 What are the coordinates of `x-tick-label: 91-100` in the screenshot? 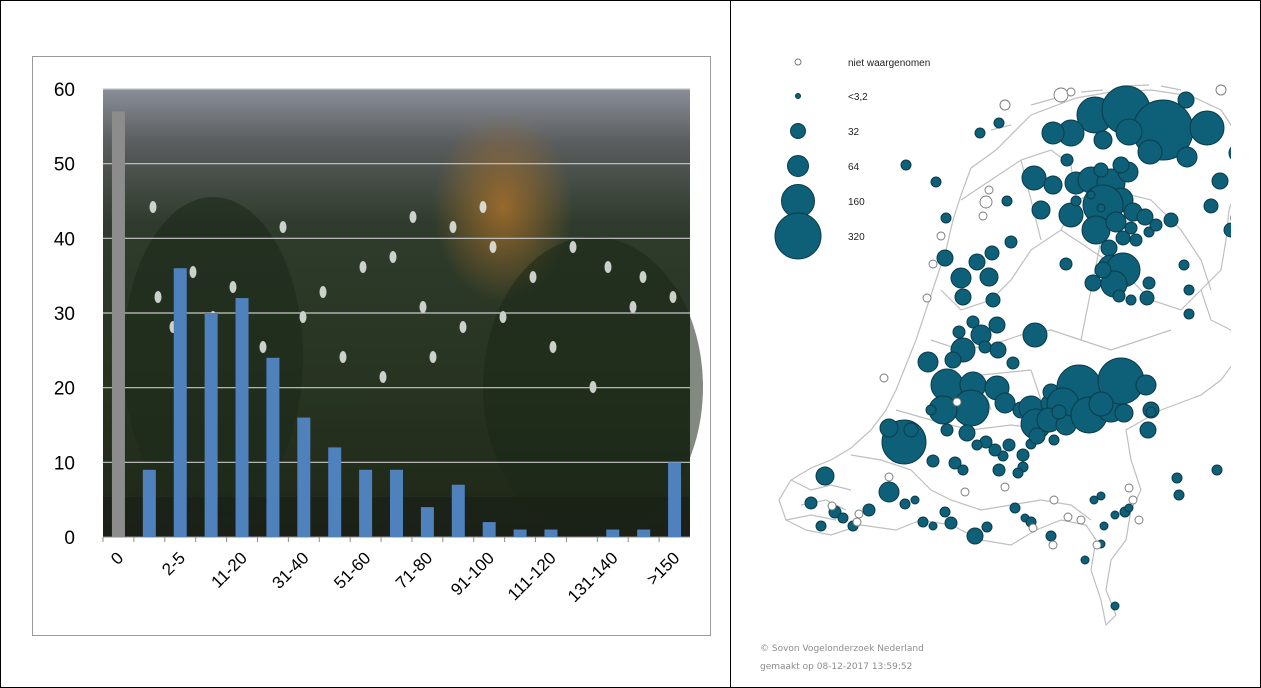 It's located at (472, 573).